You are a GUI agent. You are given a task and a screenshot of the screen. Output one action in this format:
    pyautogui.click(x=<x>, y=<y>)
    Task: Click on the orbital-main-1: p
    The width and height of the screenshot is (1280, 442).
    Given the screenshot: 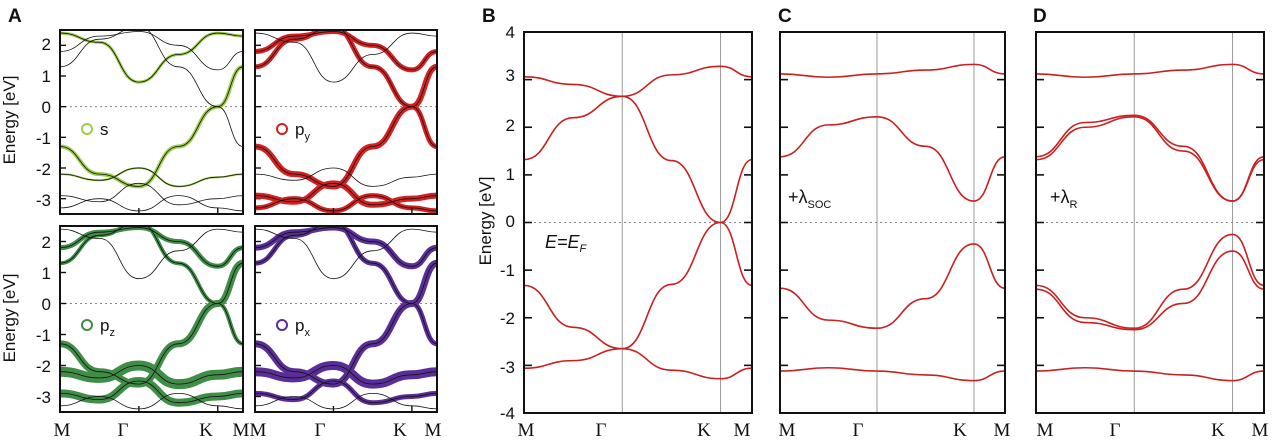 What is the action you would take?
    pyautogui.click(x=299, y=129)
    